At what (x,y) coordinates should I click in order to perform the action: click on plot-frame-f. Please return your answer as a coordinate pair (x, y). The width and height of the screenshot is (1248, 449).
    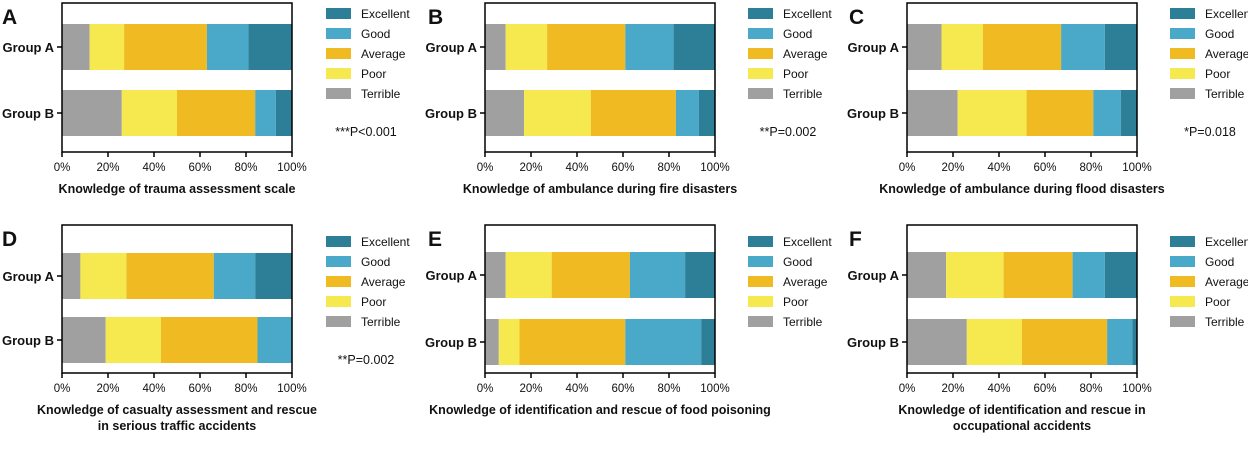
    Looking at the image, I should click on (1022, 299).